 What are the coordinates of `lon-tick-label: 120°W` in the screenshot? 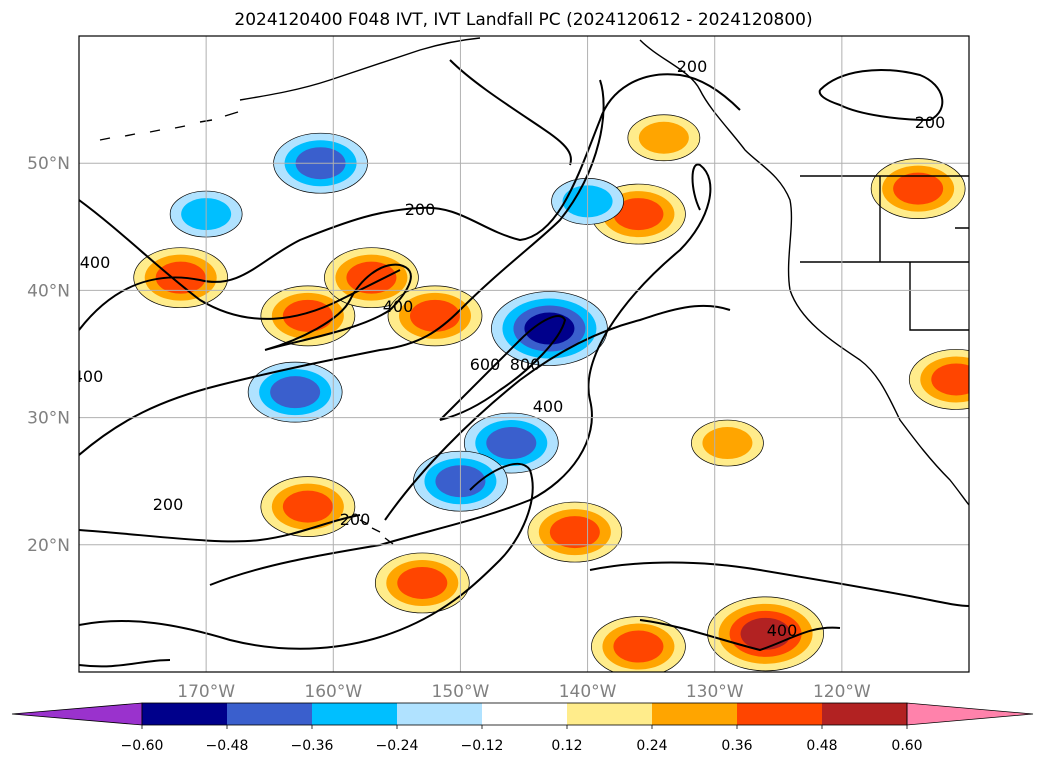 It's located at (842, 692).